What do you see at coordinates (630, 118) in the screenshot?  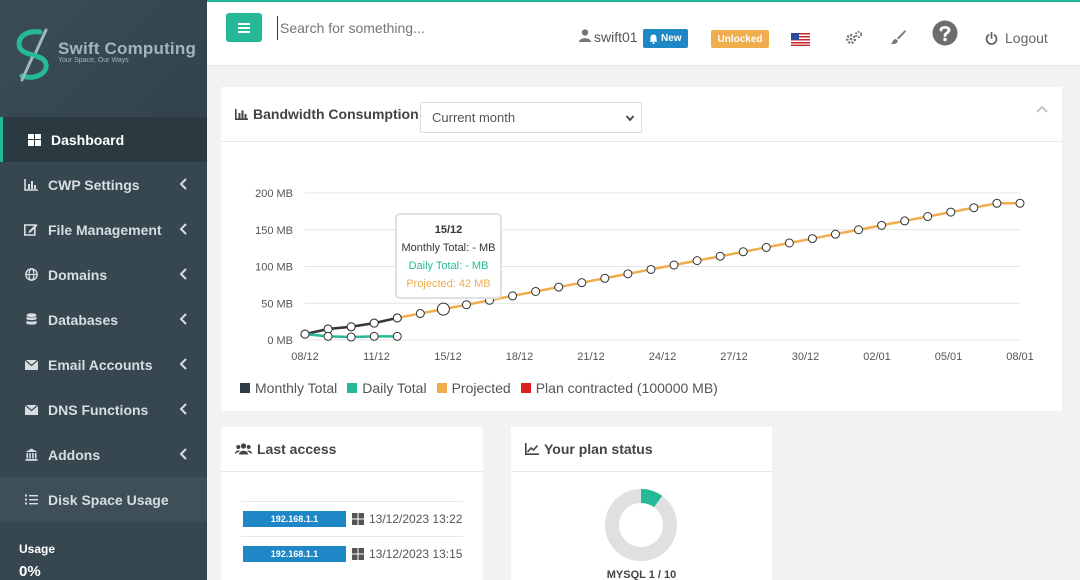 I see `chevron-down-icon` at bounding box center [630, 118].